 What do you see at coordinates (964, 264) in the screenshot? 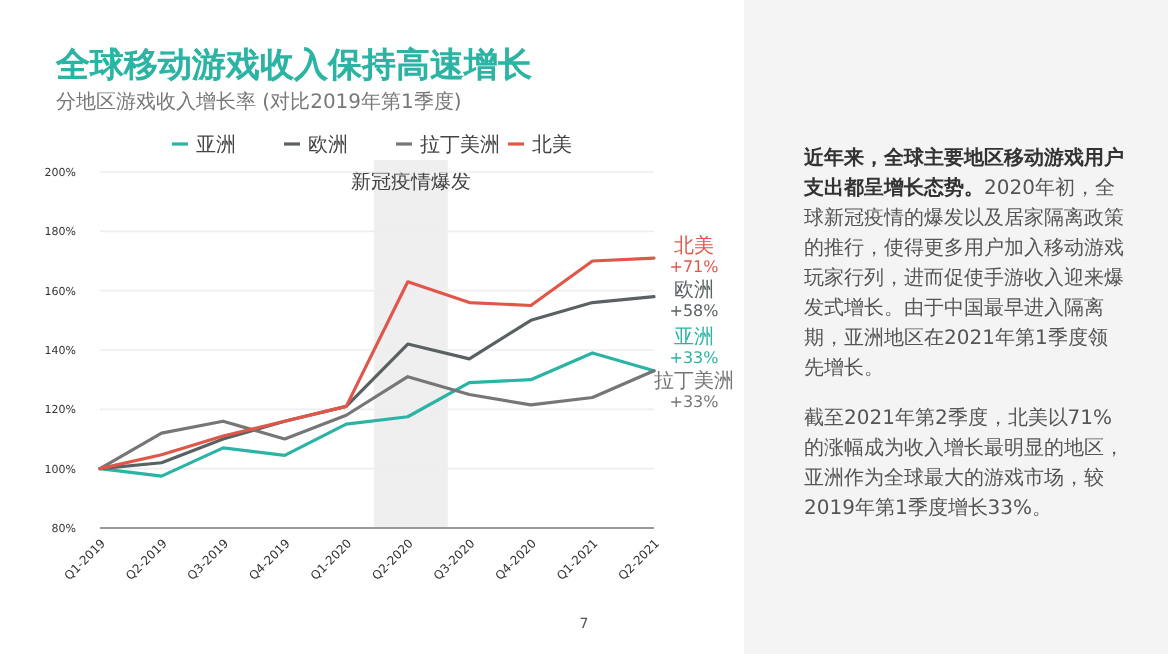
I see `text: 近年来，全球主要地区移动游戏用户支出都呈增长态势。2020年初，全球新冠疫情的爆发以及居家隔离政策的推行，使得更多用户加入移动游戏玩家行列，进而促使手游收入迎来爆发式增长。由于中国最早进入隔离期，亚洲地区在2021年第1季度领先增长。` at bounding box center [964, 264].